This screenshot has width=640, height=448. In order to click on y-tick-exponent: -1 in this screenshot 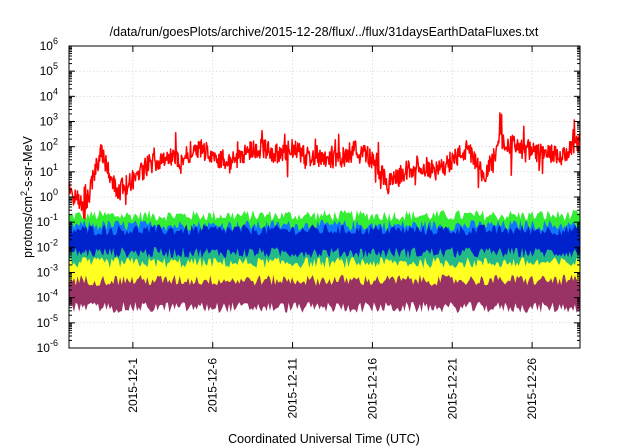, I will do `click(54, 217)`.